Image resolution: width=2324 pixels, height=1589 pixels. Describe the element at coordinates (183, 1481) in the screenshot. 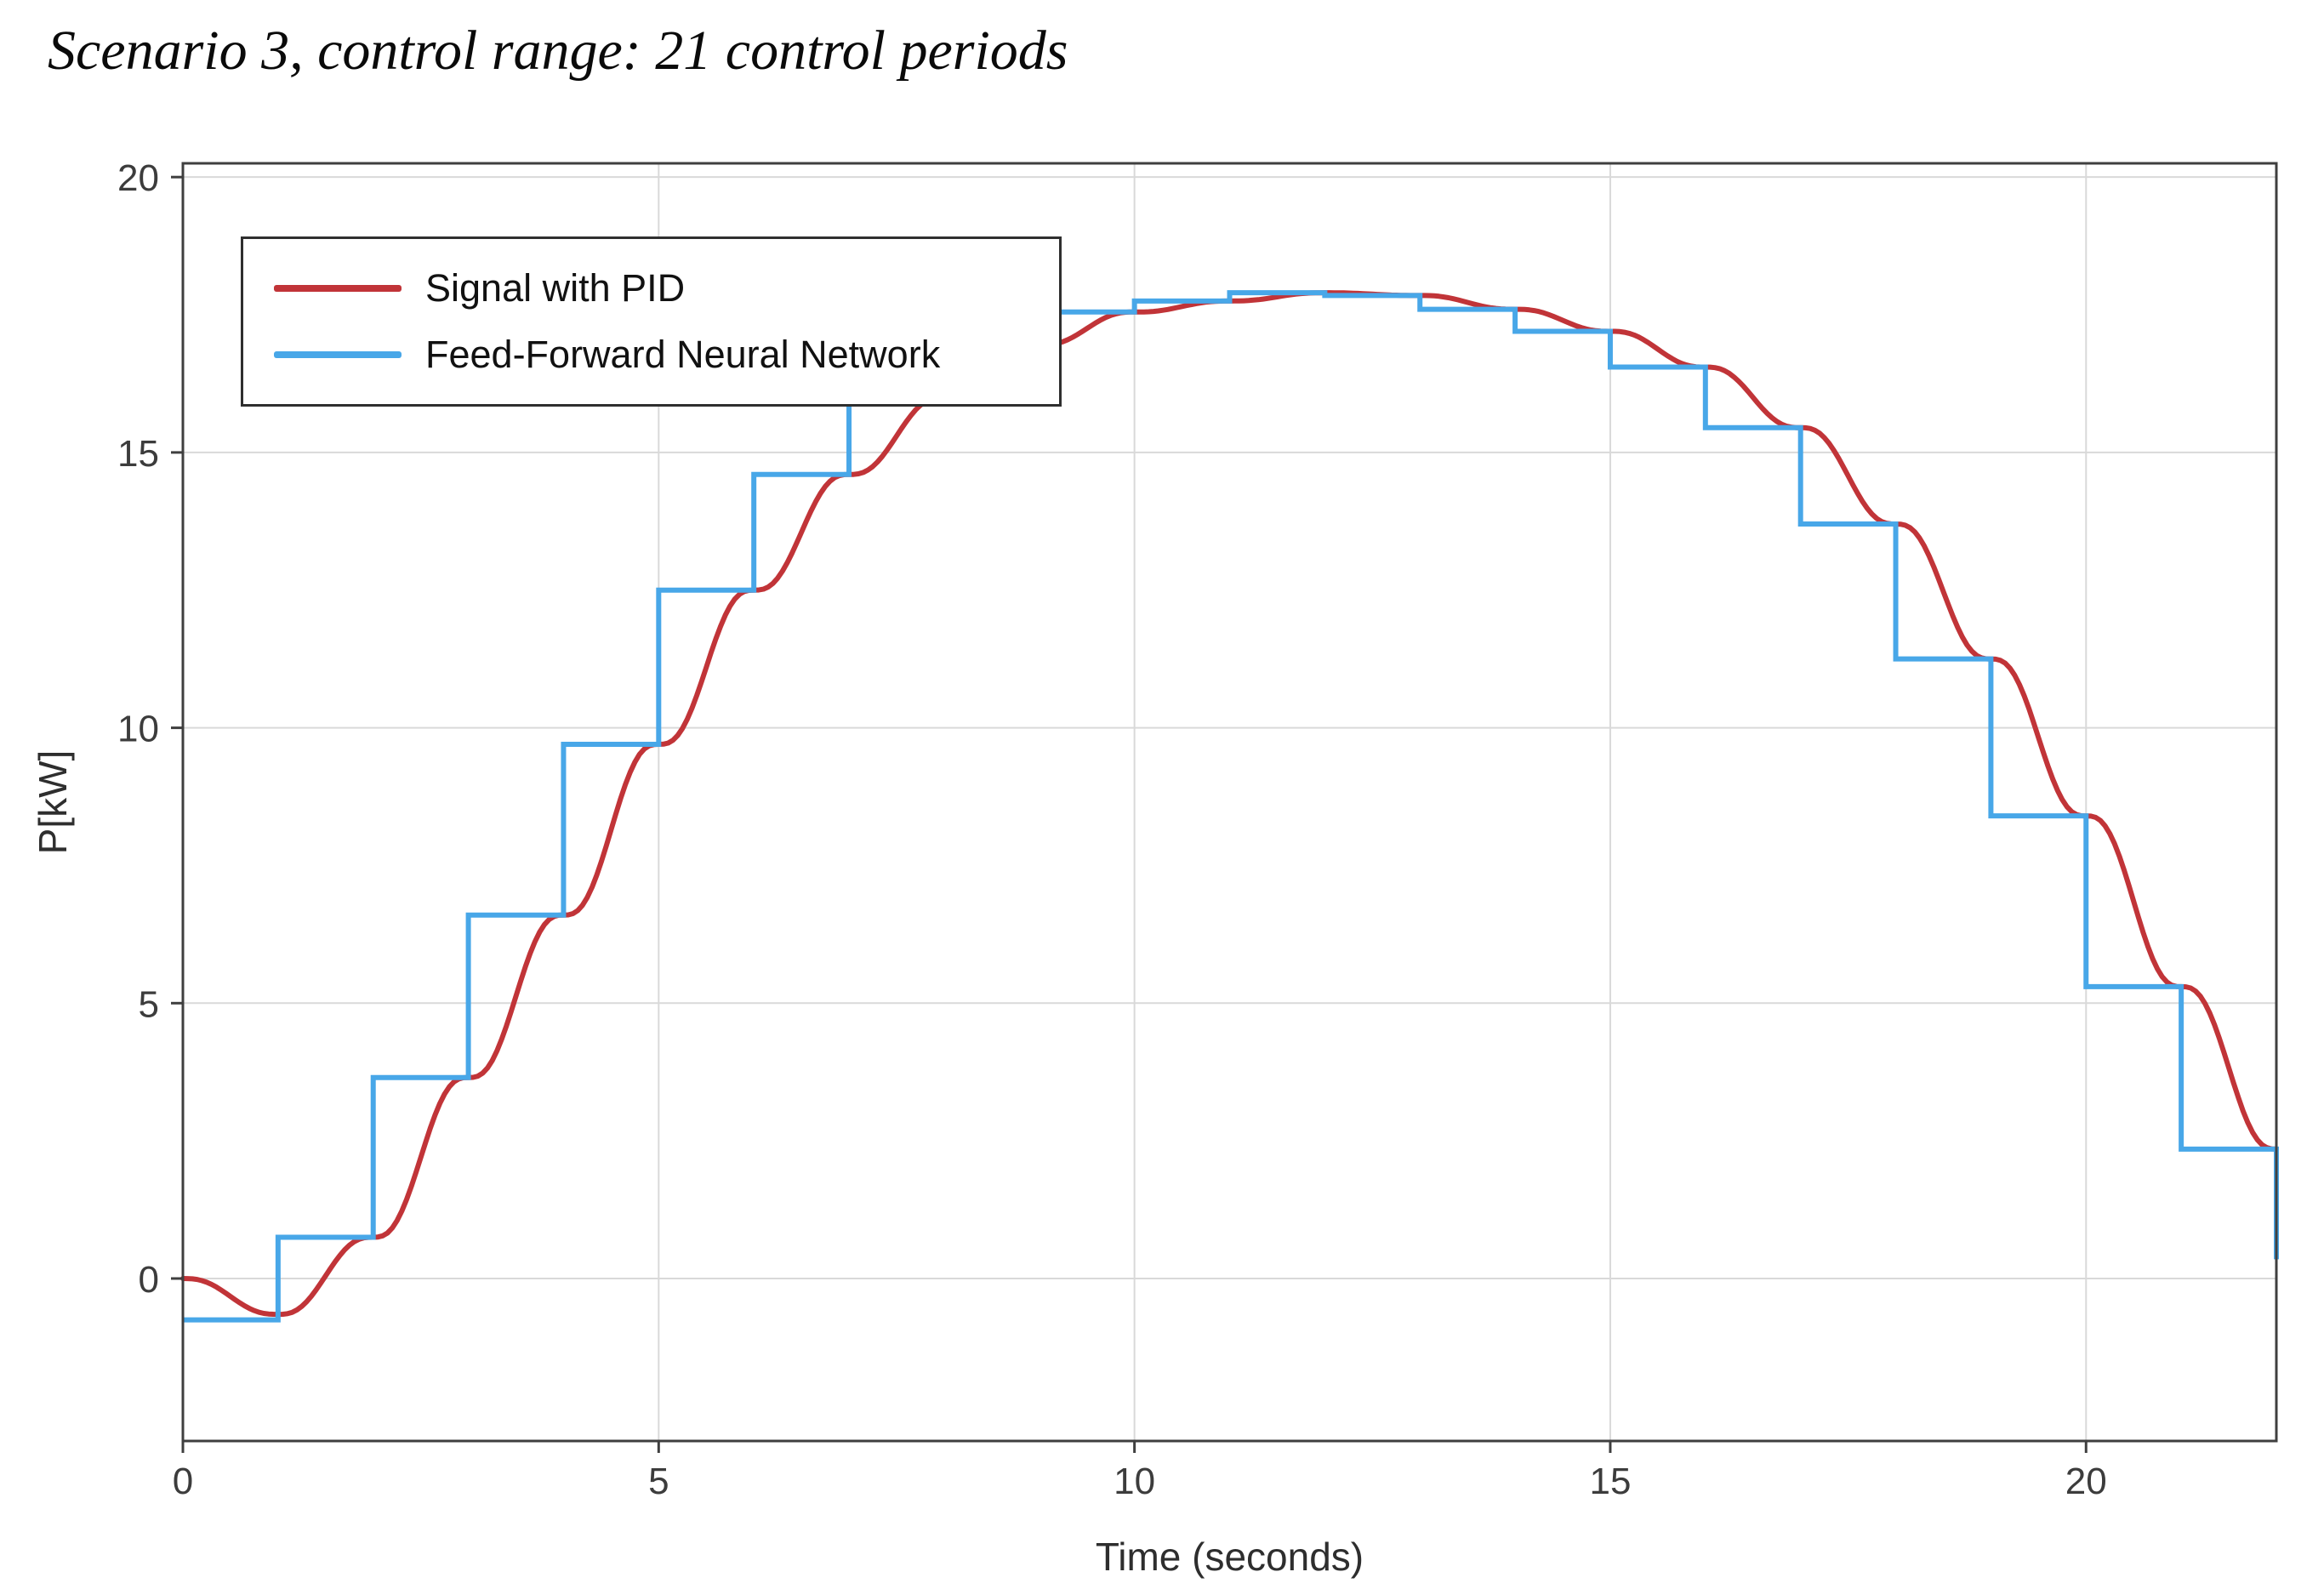

I see `x-tick-label: 0` at that location.